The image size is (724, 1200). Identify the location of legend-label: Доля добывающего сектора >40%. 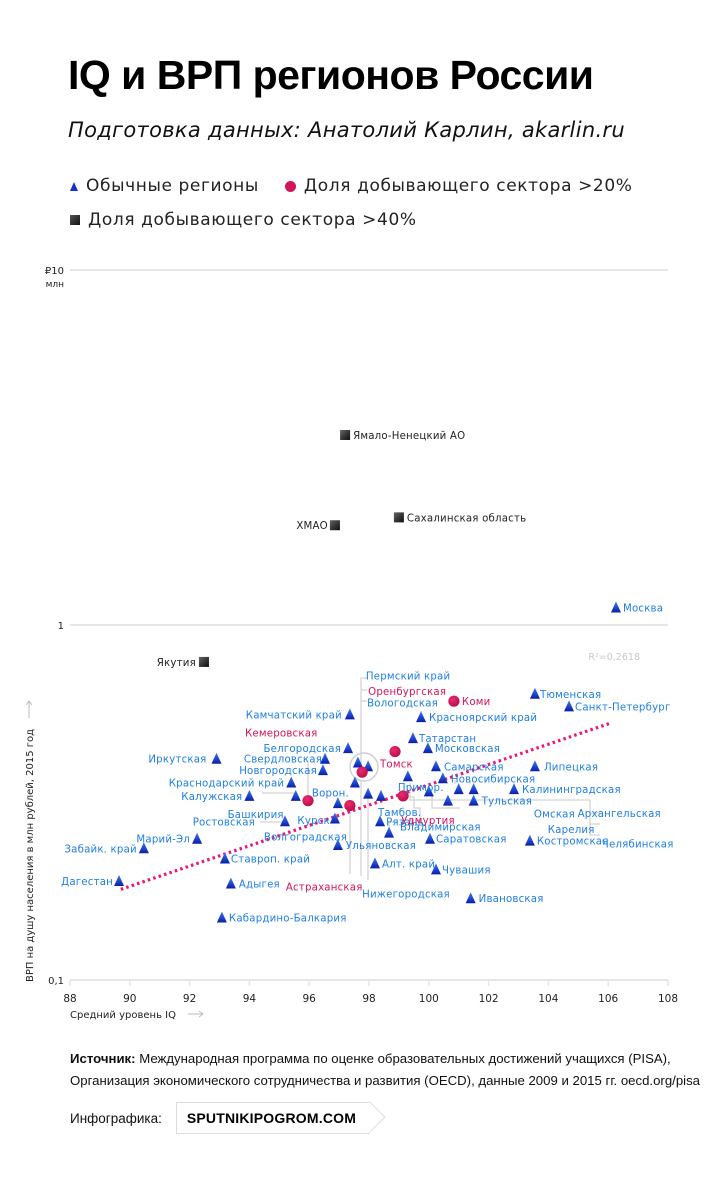
(252, 220).